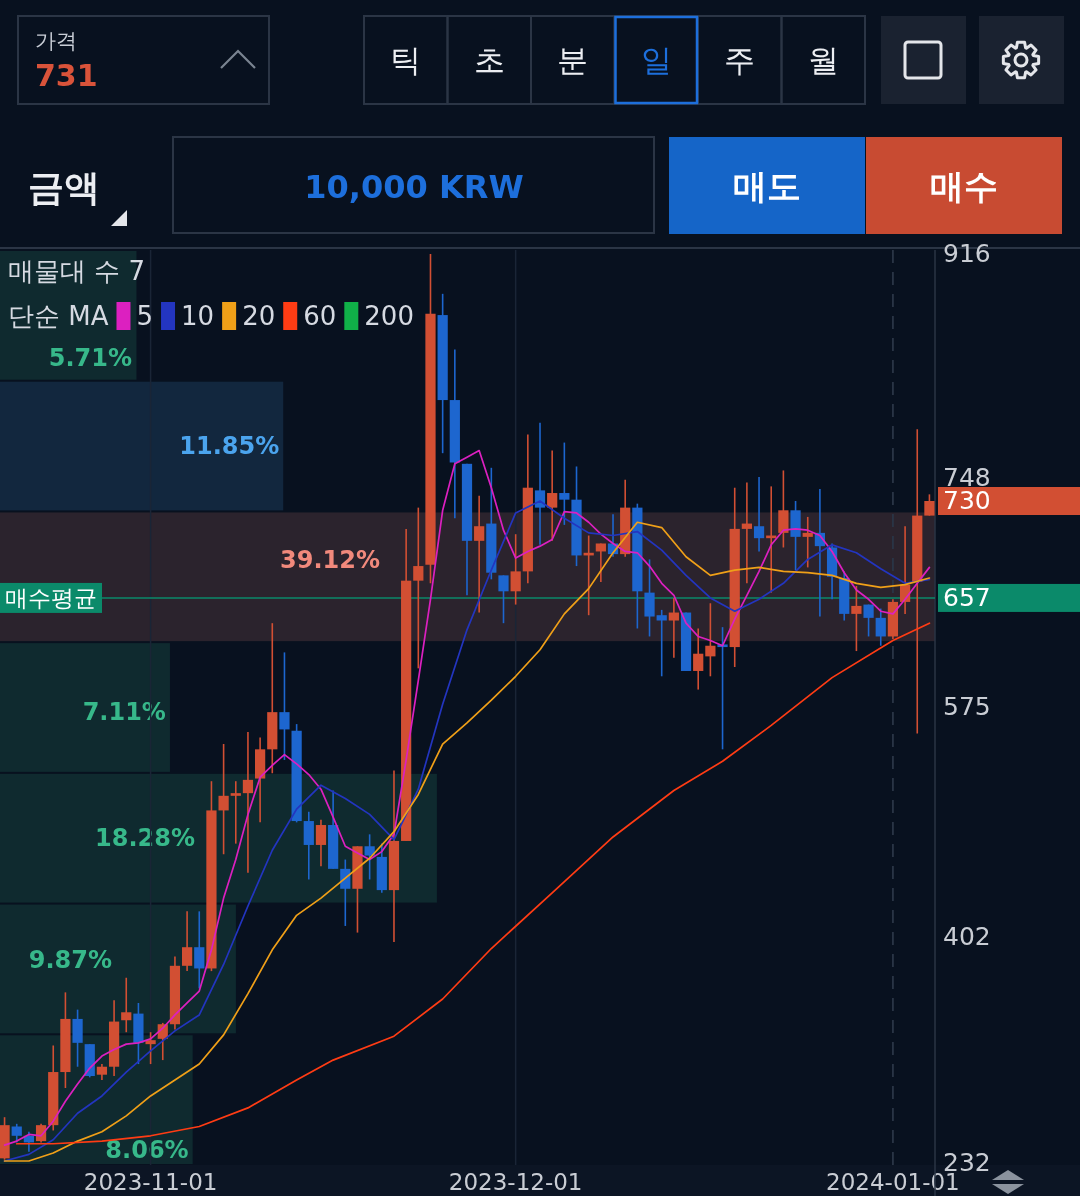  Describe the element at coordinates (145, 316) in the screenshot. I see `legend-label: 5` at that location.